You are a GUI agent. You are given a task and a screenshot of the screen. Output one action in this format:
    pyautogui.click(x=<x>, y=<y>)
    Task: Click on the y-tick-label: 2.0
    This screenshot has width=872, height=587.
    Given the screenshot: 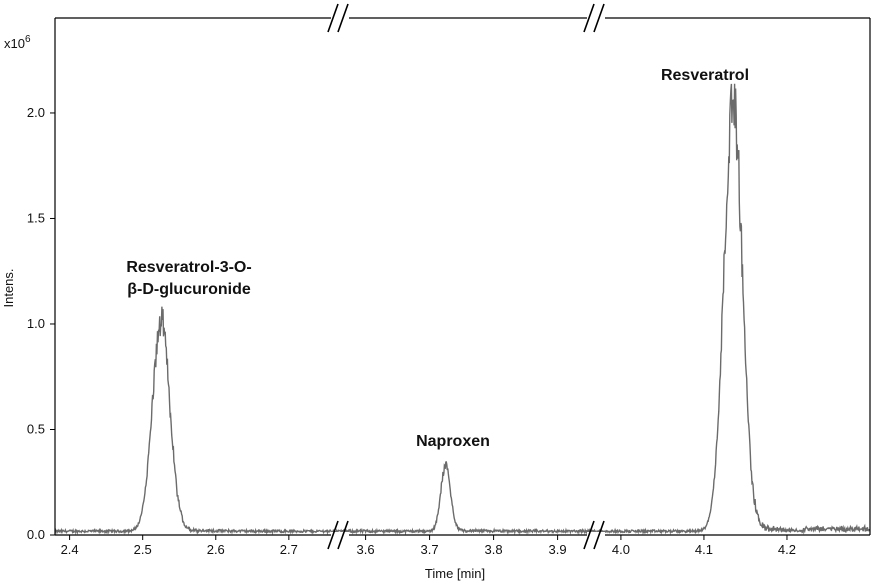 What is the action you would take?
    pyautogui.click(x=36, y=112)
    